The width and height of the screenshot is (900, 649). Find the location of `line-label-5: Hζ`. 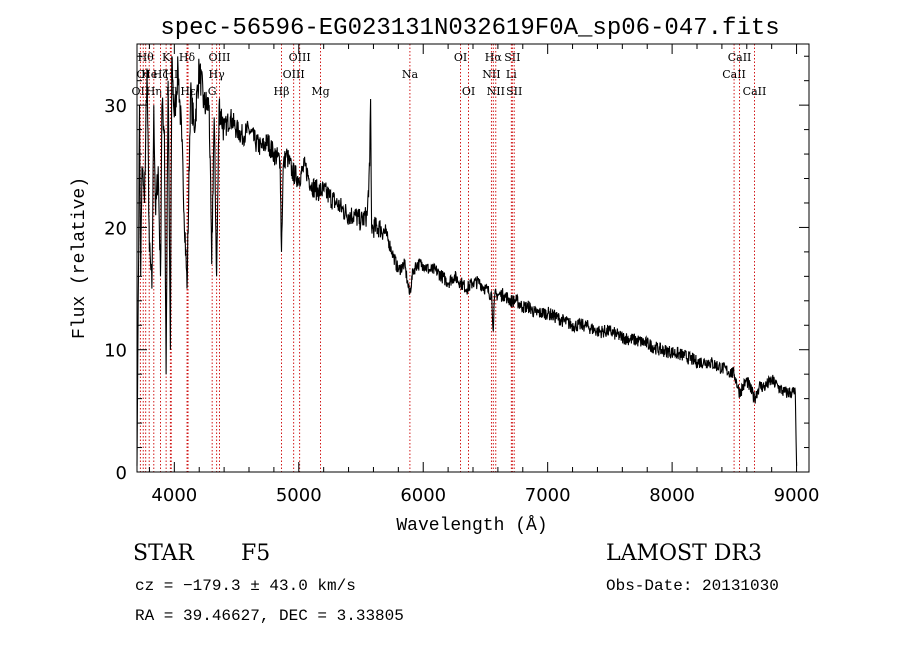

line-label-5: Hζ is located at coordinates (161, 74).